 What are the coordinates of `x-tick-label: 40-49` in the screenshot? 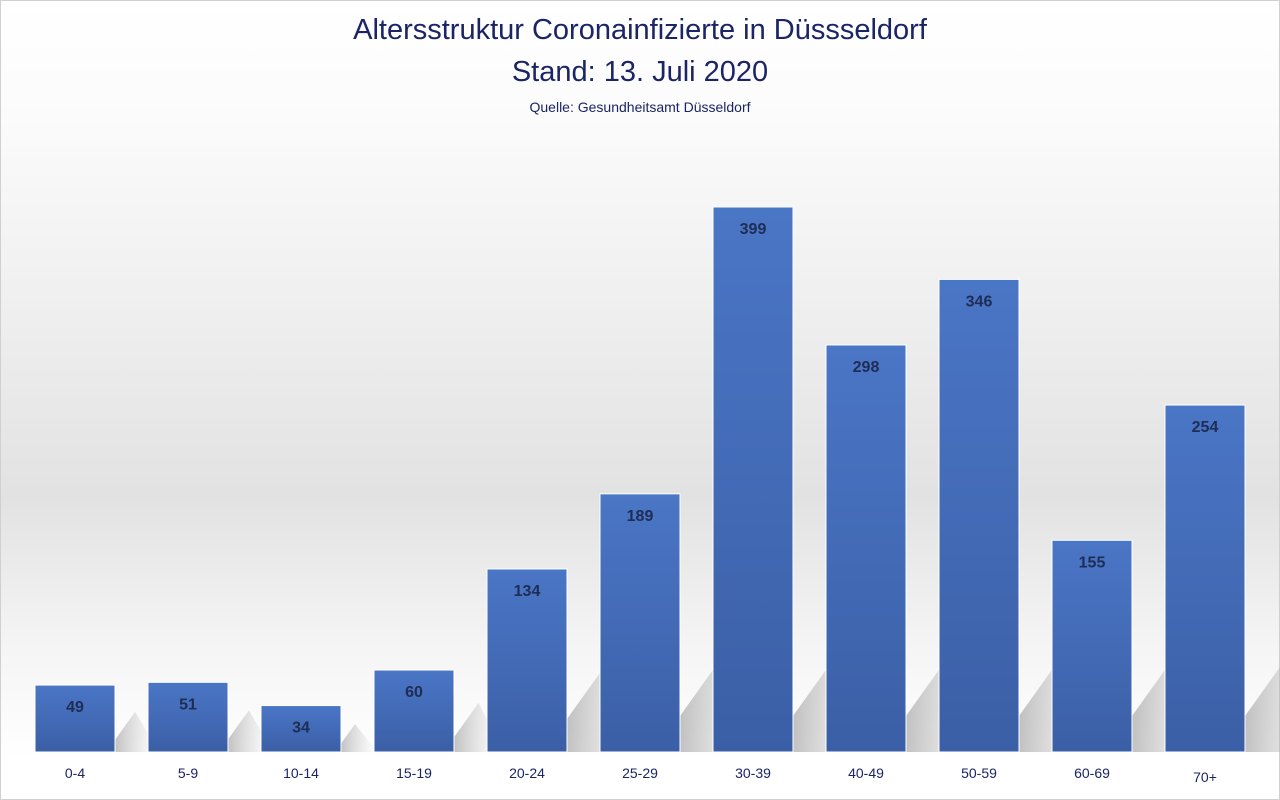 It's located at (866, 773).